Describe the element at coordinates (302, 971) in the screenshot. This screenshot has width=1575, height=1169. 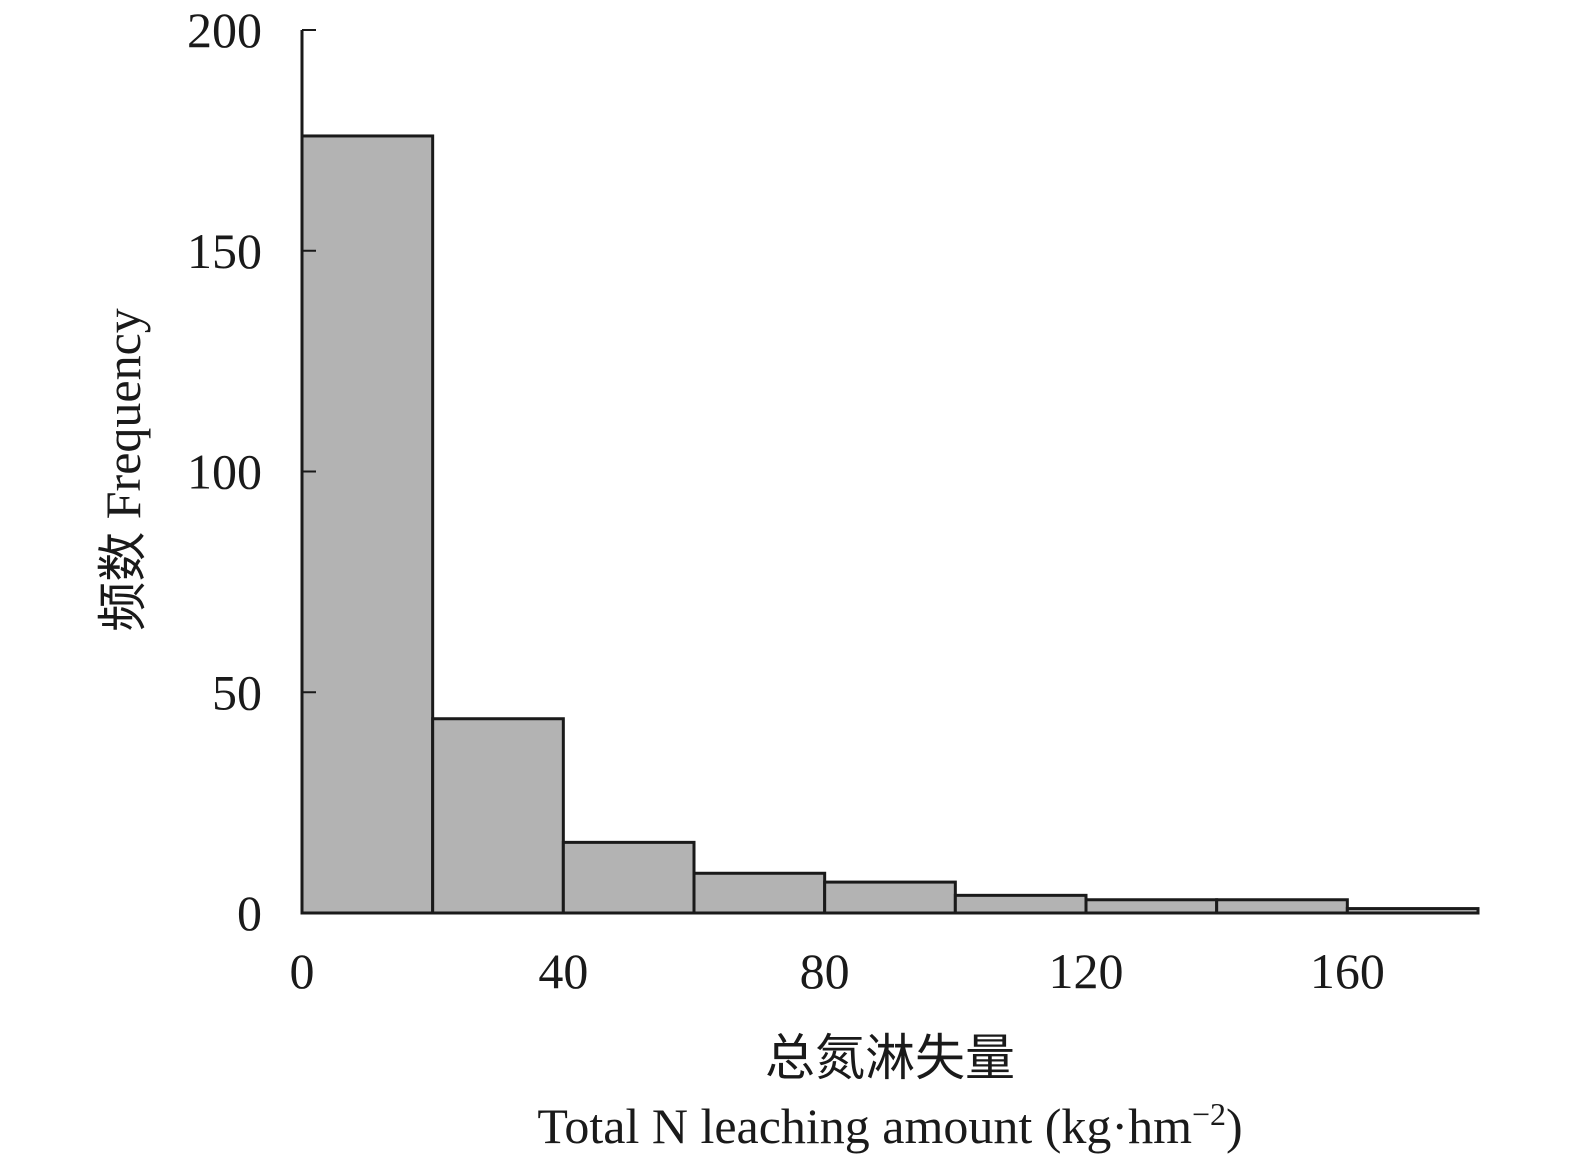
I see `x-tick-label: 0` at that location.